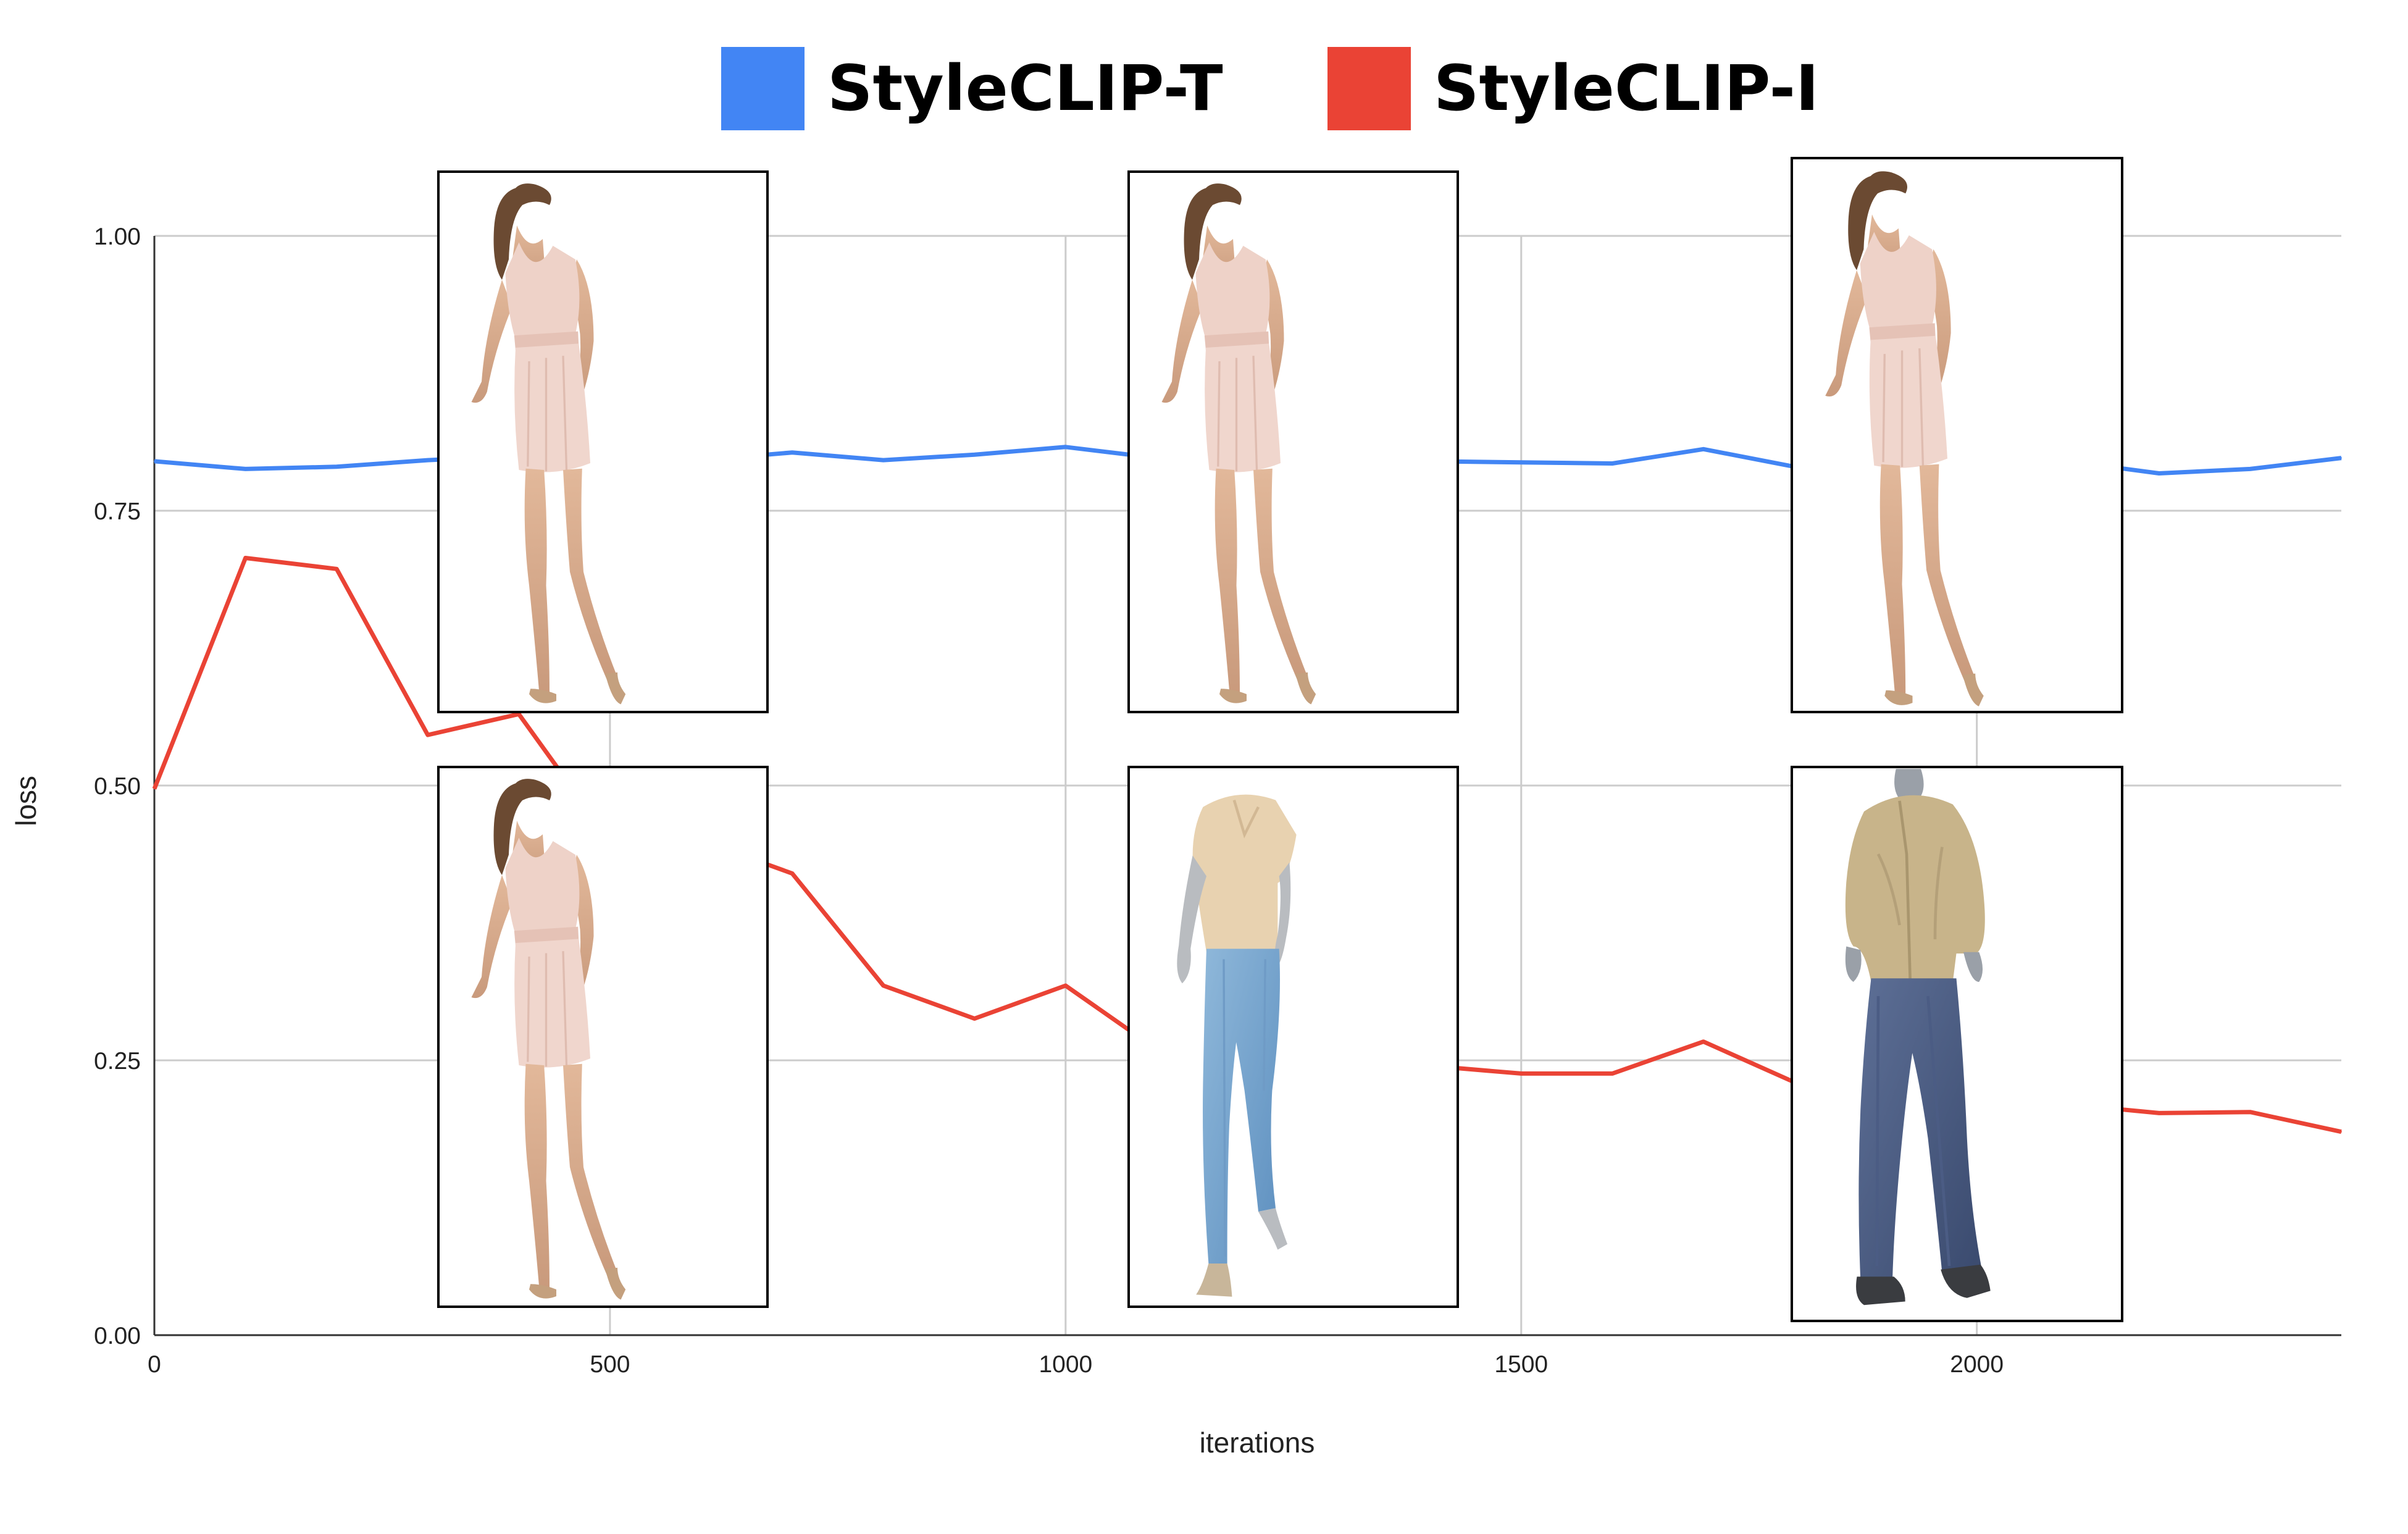 The image size is (2408, 1534). What do you see at coordinates (1270, 88) in the screenshot?
I see `legend: StyleCLIP-T StyleCLIP-I` at bounding box center [1270, 88].